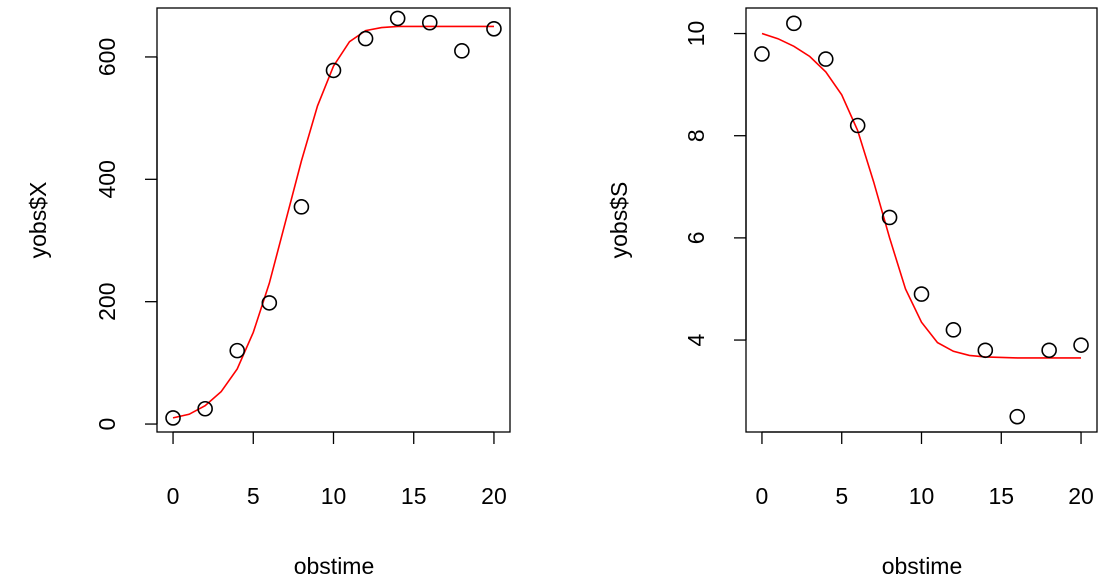  I want to click on y-tick-label: 0, so click(107, 424).